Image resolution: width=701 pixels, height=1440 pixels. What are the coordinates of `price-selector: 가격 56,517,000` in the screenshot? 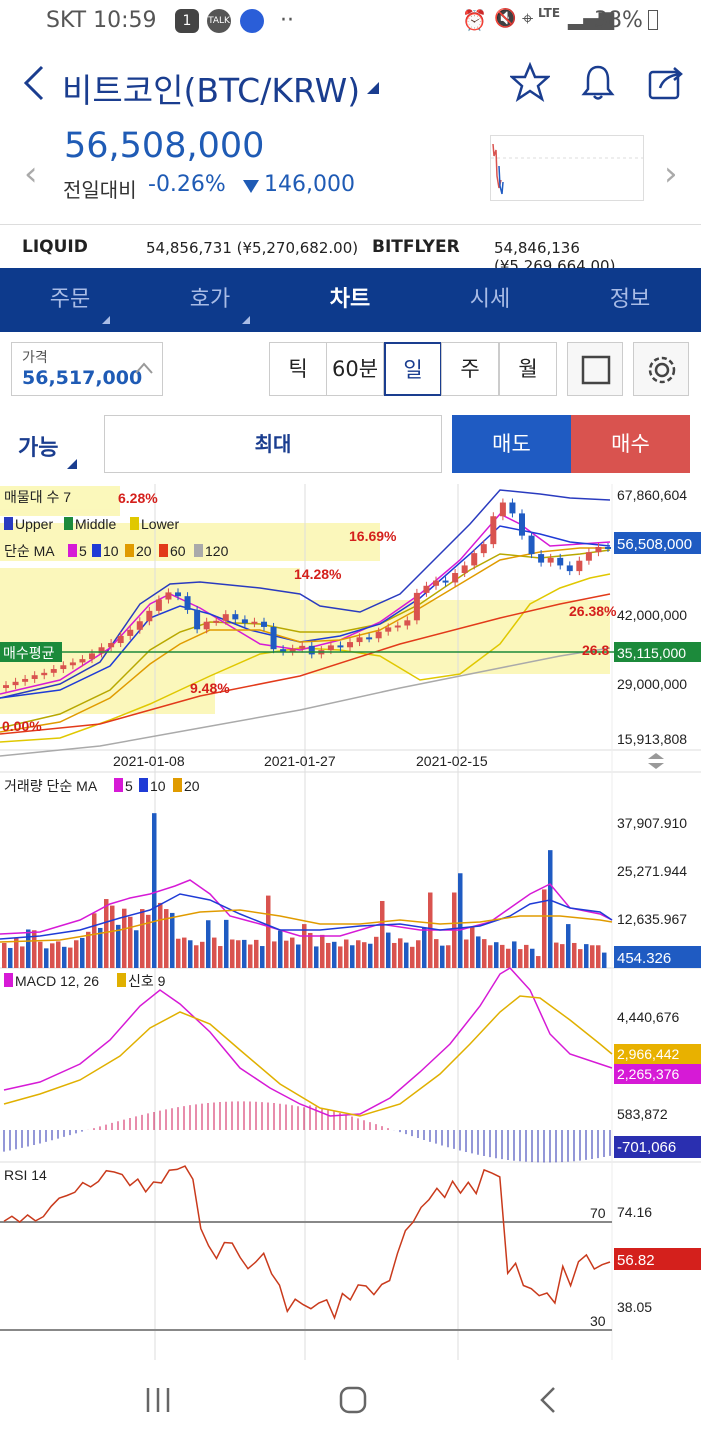 It's located at (87, 369).